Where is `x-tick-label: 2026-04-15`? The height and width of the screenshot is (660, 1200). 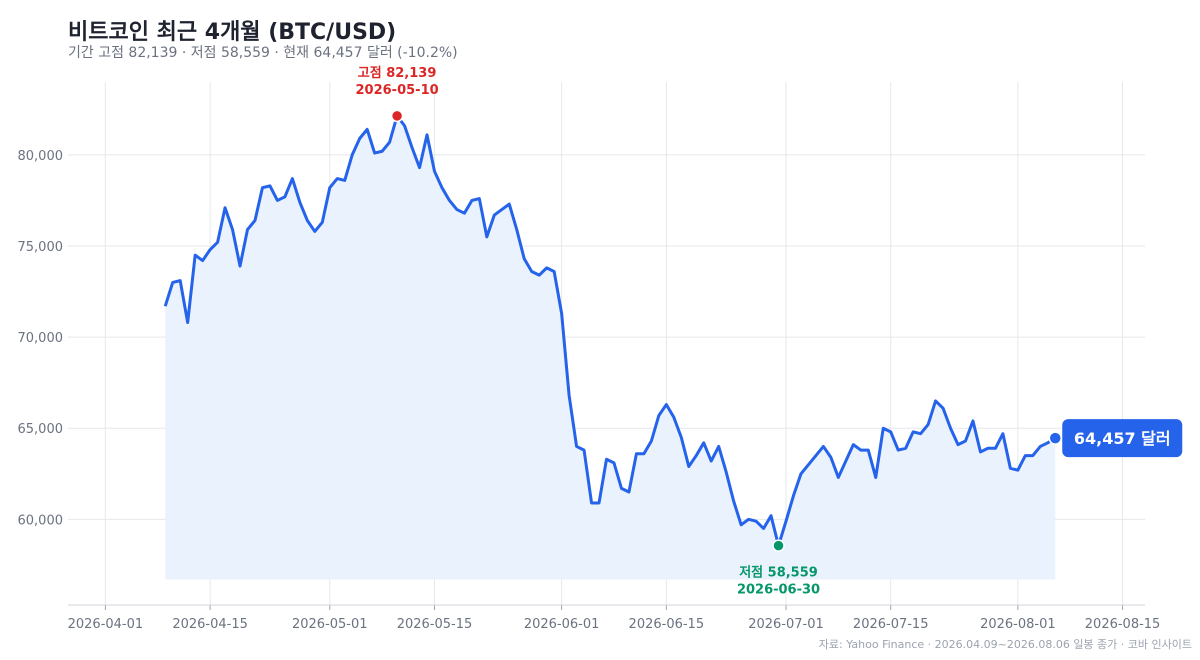
x-tick-label: 2026-04-15 is located at coordinates (210, 624).